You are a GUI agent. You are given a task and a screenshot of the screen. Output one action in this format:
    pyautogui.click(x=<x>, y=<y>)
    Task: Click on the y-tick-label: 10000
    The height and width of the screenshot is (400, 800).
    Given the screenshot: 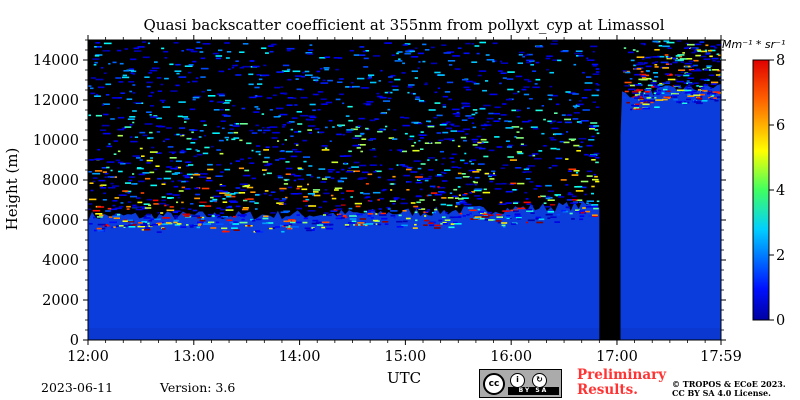 What is the action you would take?
    pyautogui.click(x=56, y=141)
    